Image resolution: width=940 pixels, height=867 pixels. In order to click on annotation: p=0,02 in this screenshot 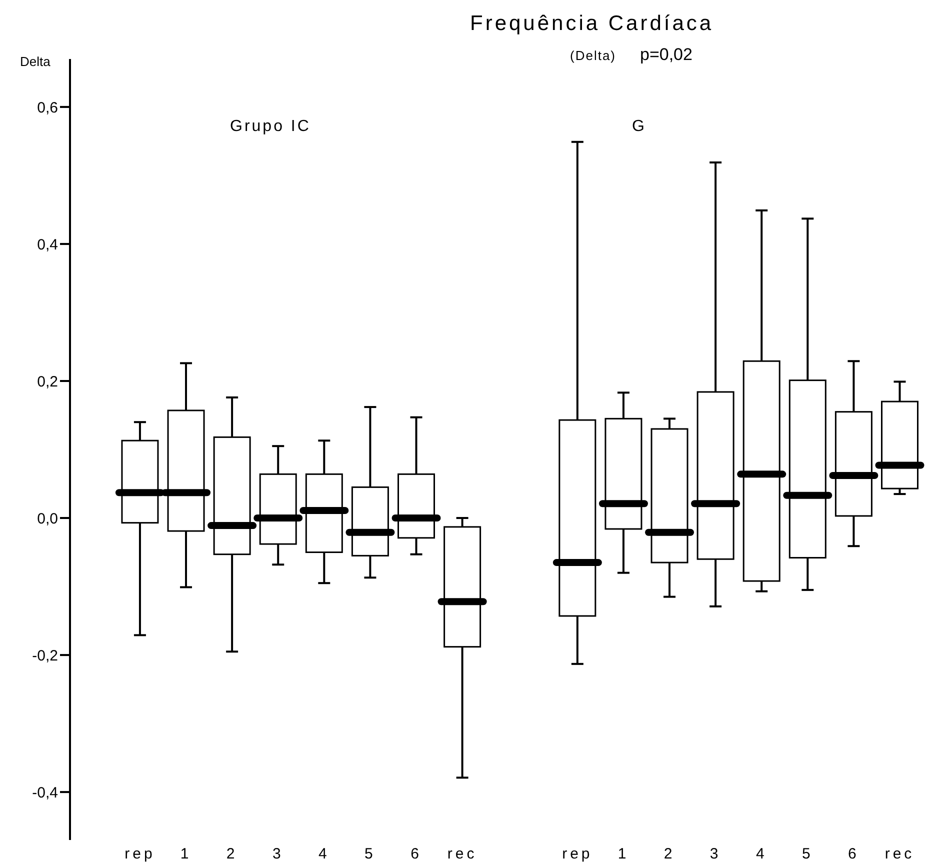, I will do `click(666, 55)`.